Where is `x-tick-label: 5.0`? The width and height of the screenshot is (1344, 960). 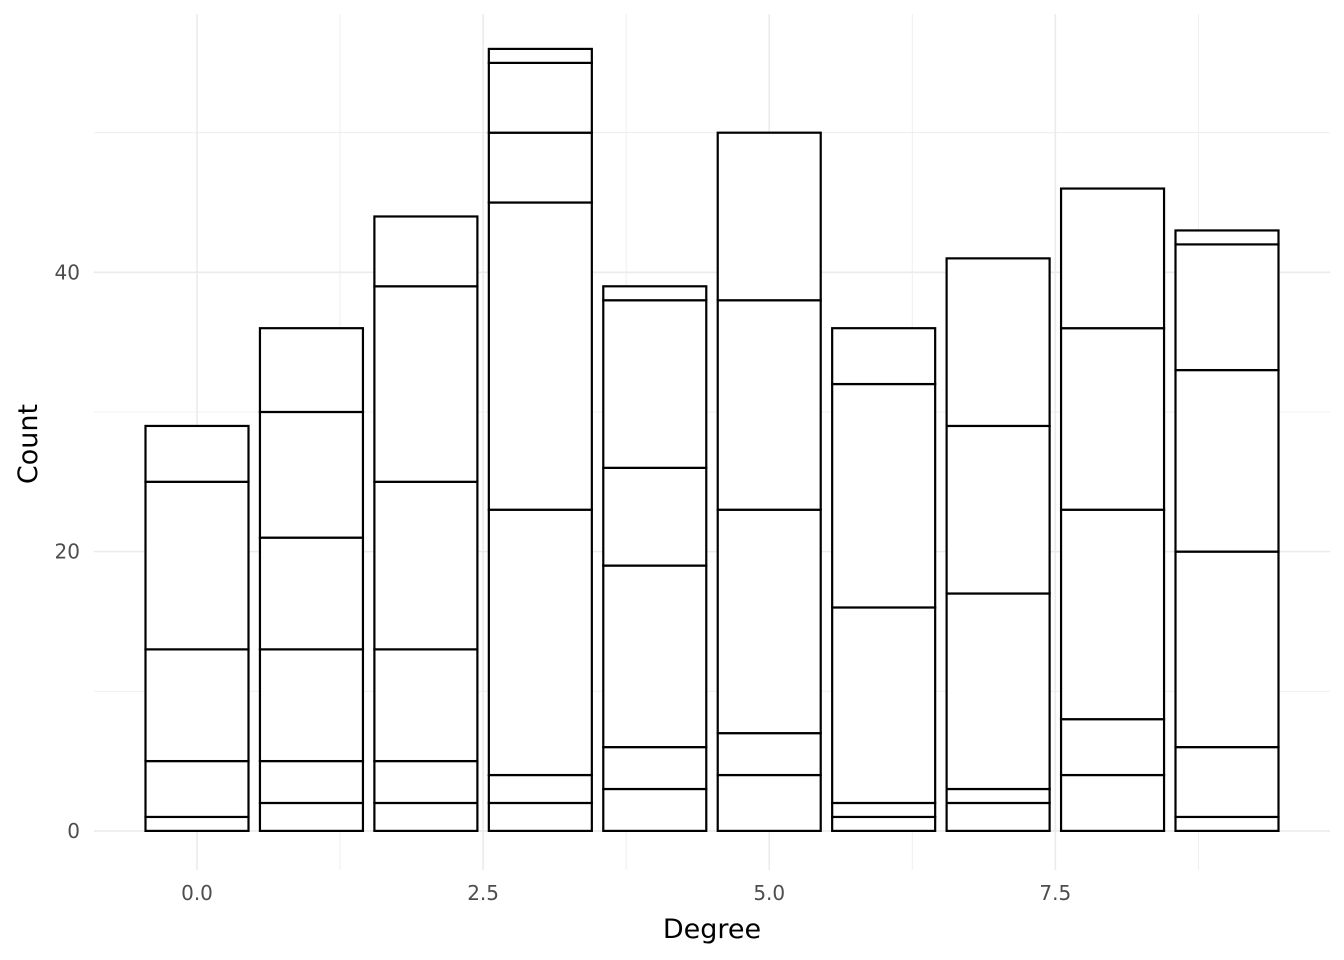
x-tick-label: 5.0 is located at coordinates (769, 893).